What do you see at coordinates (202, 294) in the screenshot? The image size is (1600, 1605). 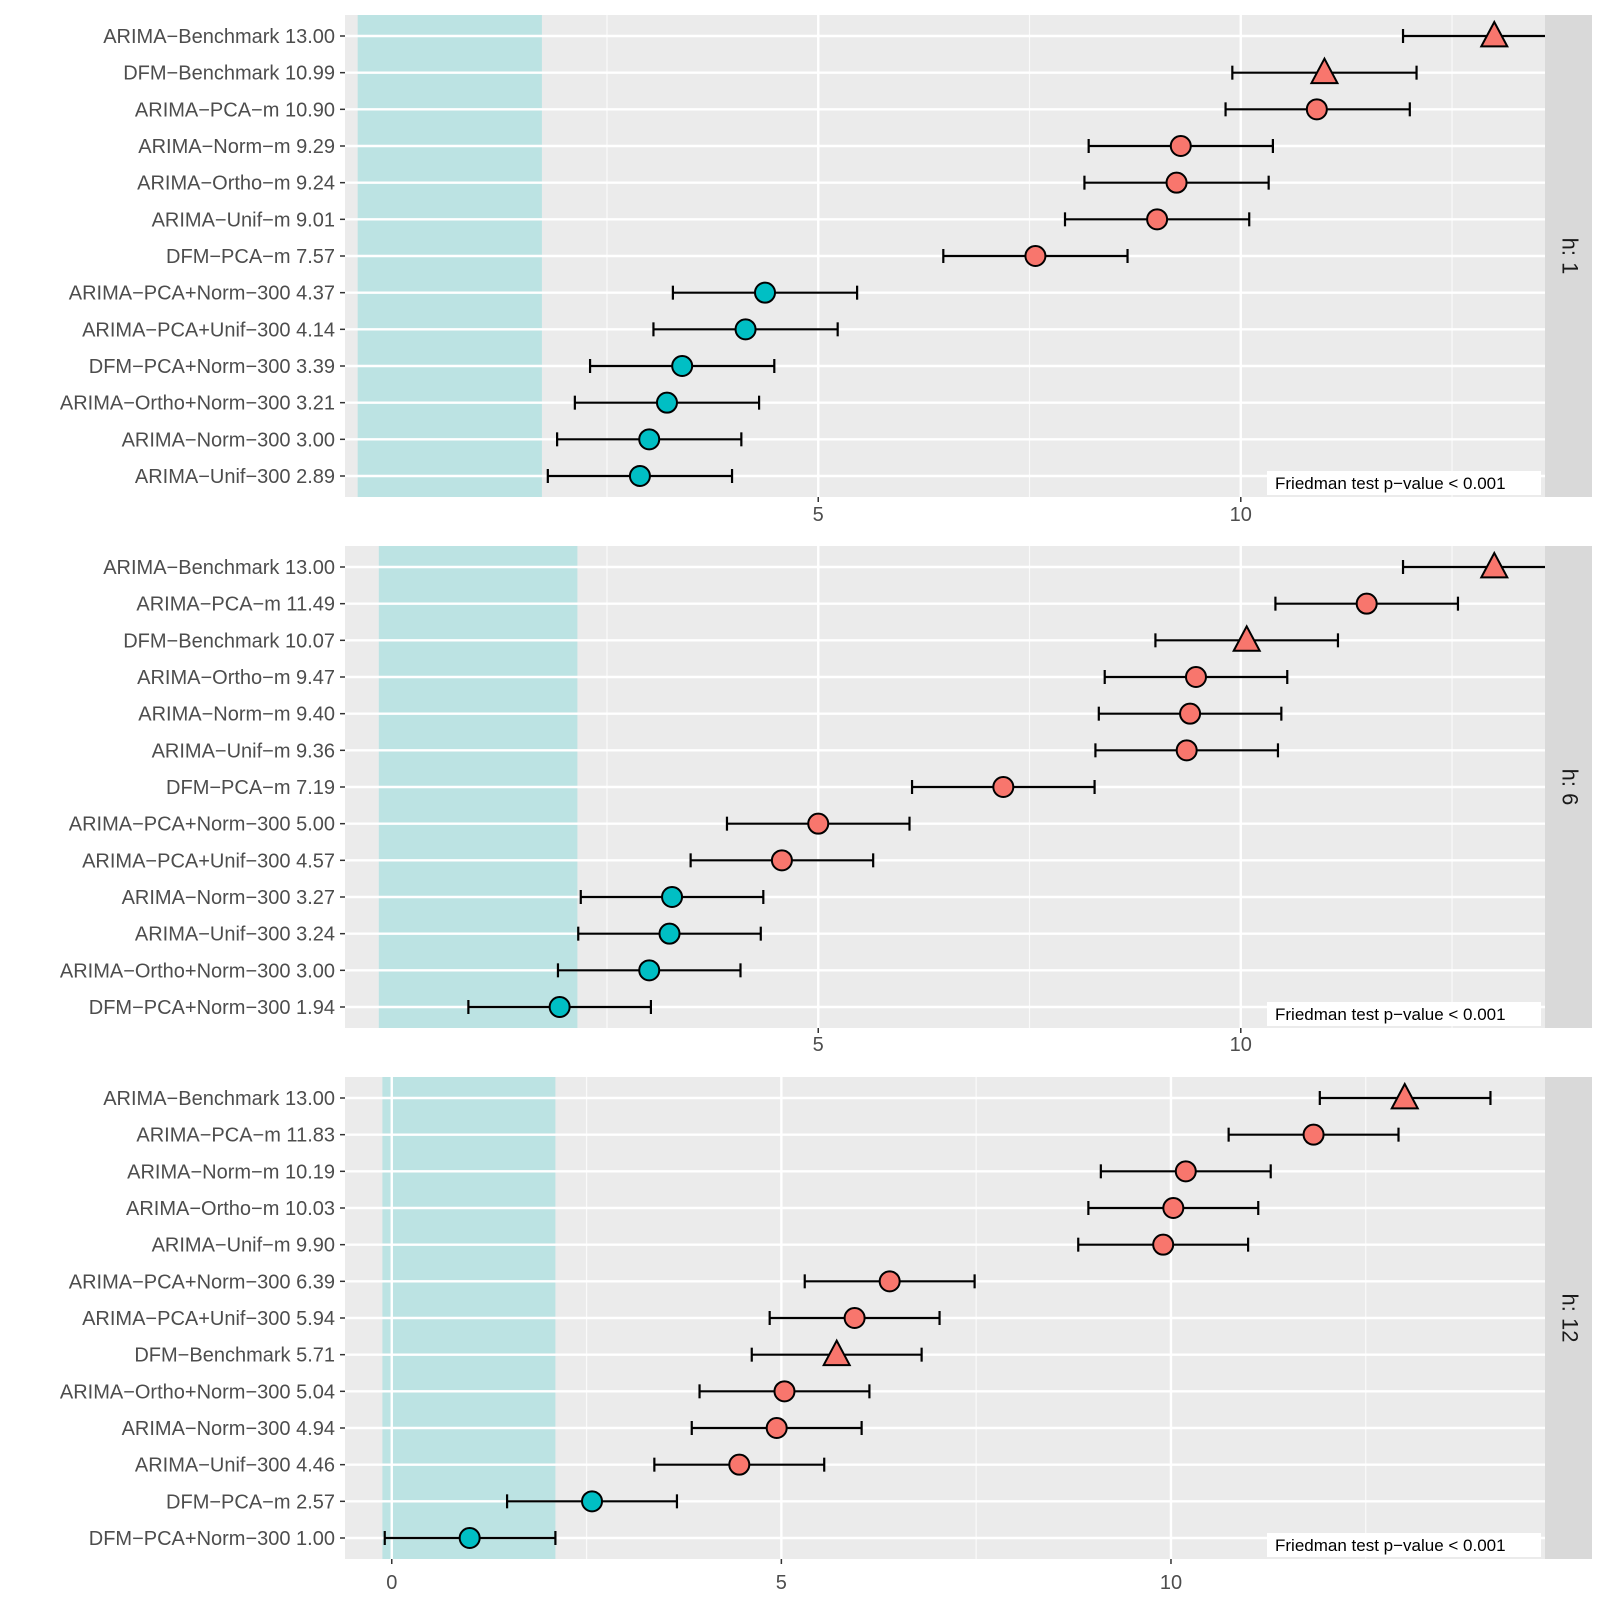 I see `row-label: ARIMA−PCA+Norm−300 4.37` at bounding box center [202, 294].